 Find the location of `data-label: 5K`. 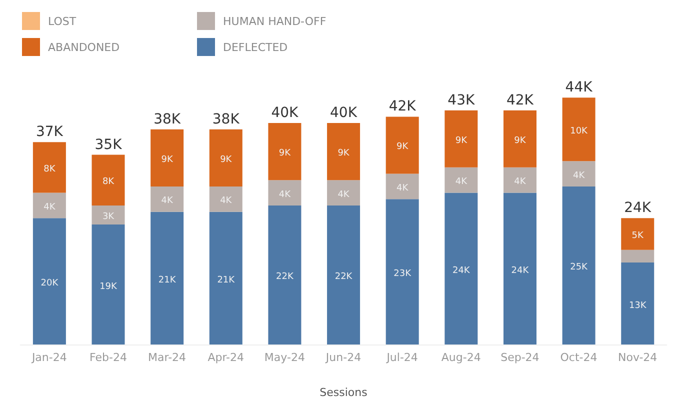

data-label: 5K is located at coordinates (638, 236).